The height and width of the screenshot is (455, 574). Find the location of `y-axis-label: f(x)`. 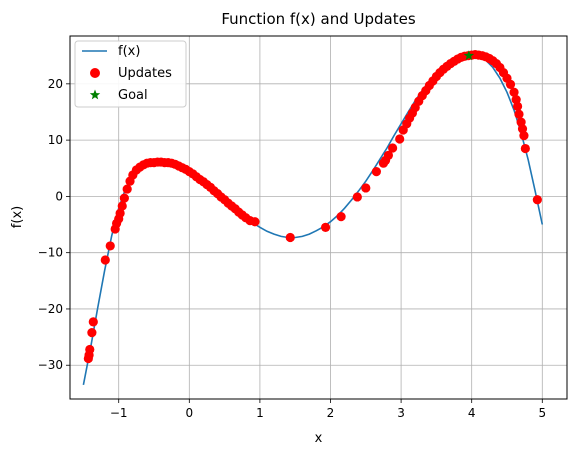

y-axis-label: f(x) is located at coordinates (17, 217).